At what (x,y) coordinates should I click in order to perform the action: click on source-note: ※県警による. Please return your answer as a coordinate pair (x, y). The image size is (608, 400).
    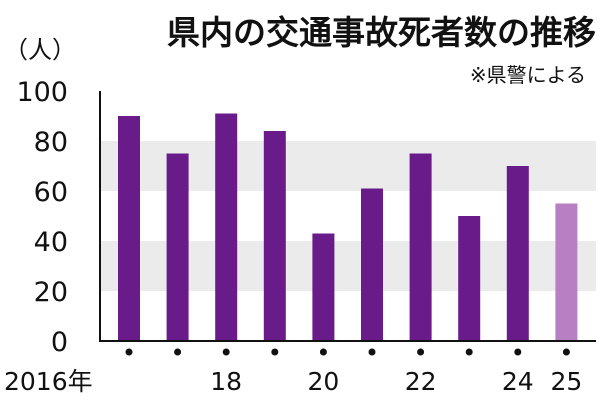
    Looking at the image, I should click on (528, 75).